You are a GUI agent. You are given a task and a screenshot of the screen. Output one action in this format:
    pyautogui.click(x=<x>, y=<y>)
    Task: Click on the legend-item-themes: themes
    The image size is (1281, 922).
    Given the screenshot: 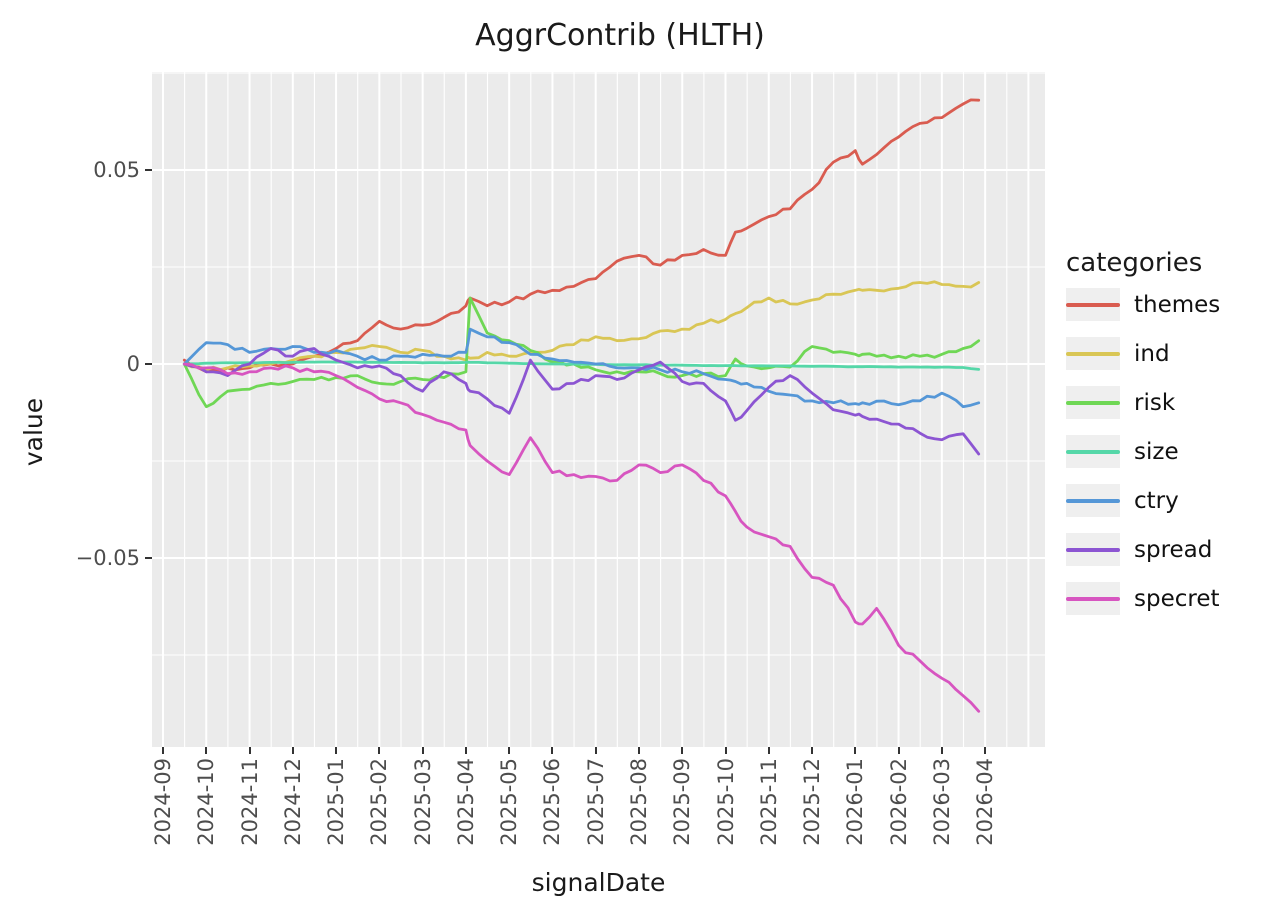 What is the action you would take?
    pyautogui.click(x=1173, y=304)
    